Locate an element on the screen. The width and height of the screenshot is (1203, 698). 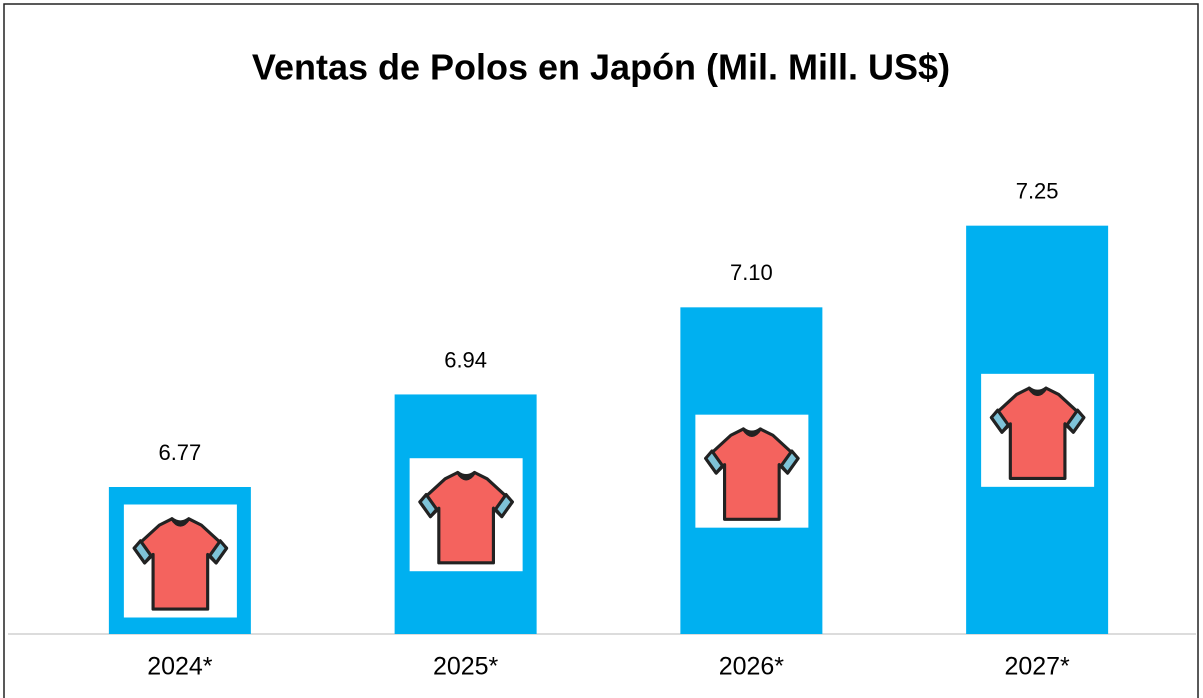
x-tick-label: 2024* is located at coordinates (180, 667).